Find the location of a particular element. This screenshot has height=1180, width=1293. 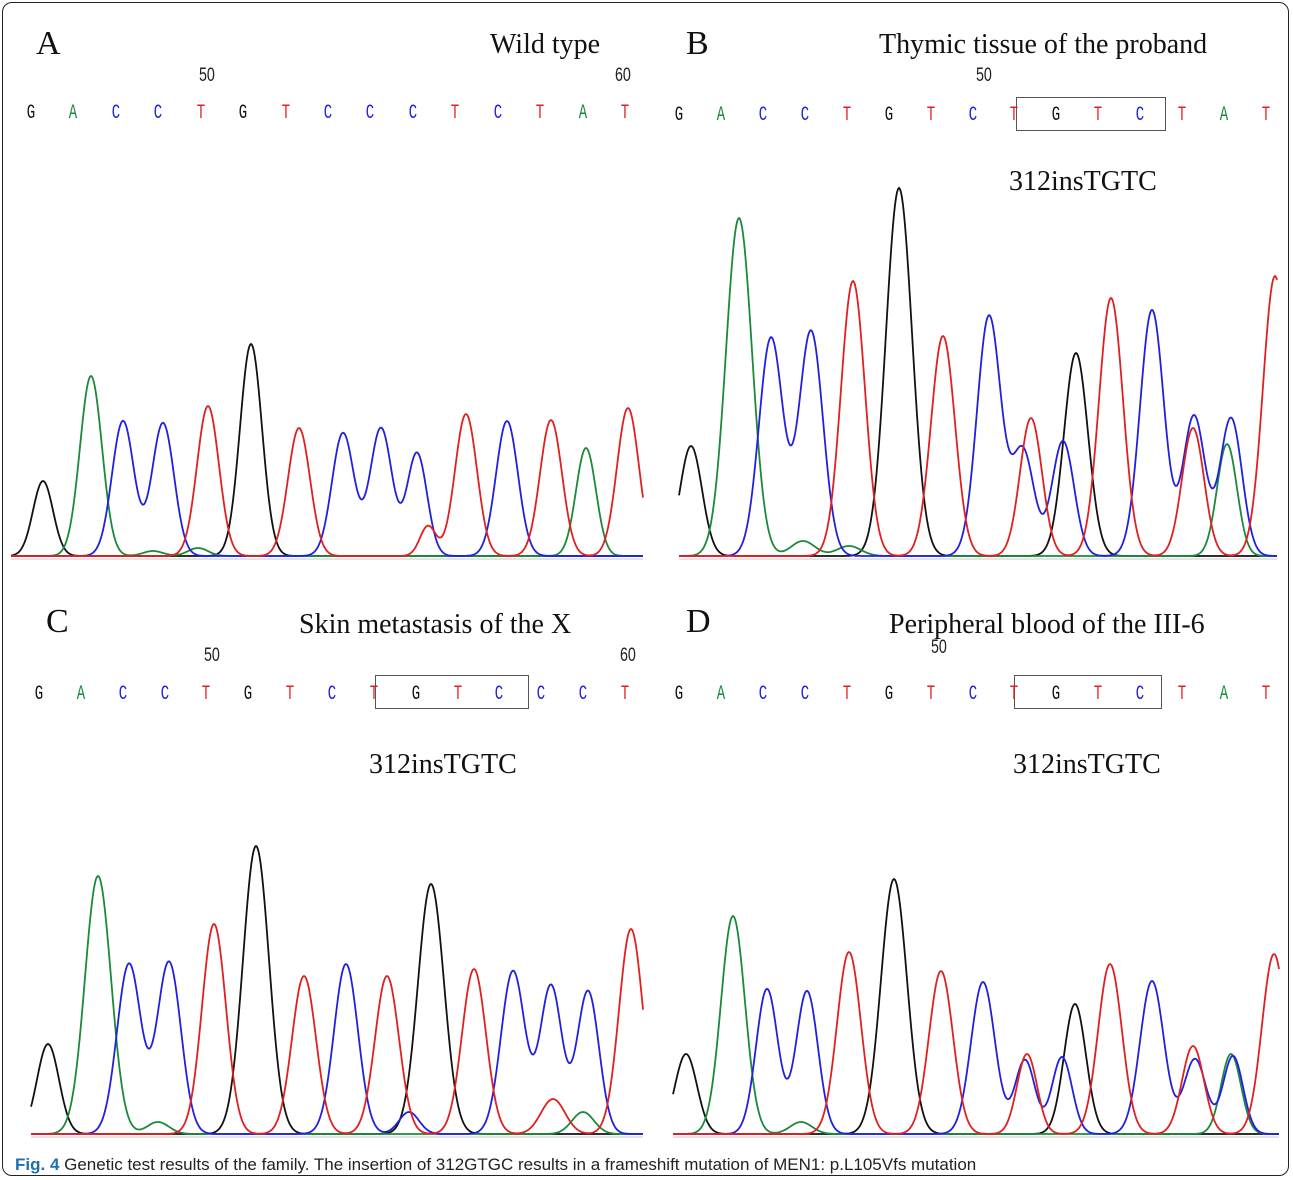

panel-letter: B is located at coordinates (697, 43).